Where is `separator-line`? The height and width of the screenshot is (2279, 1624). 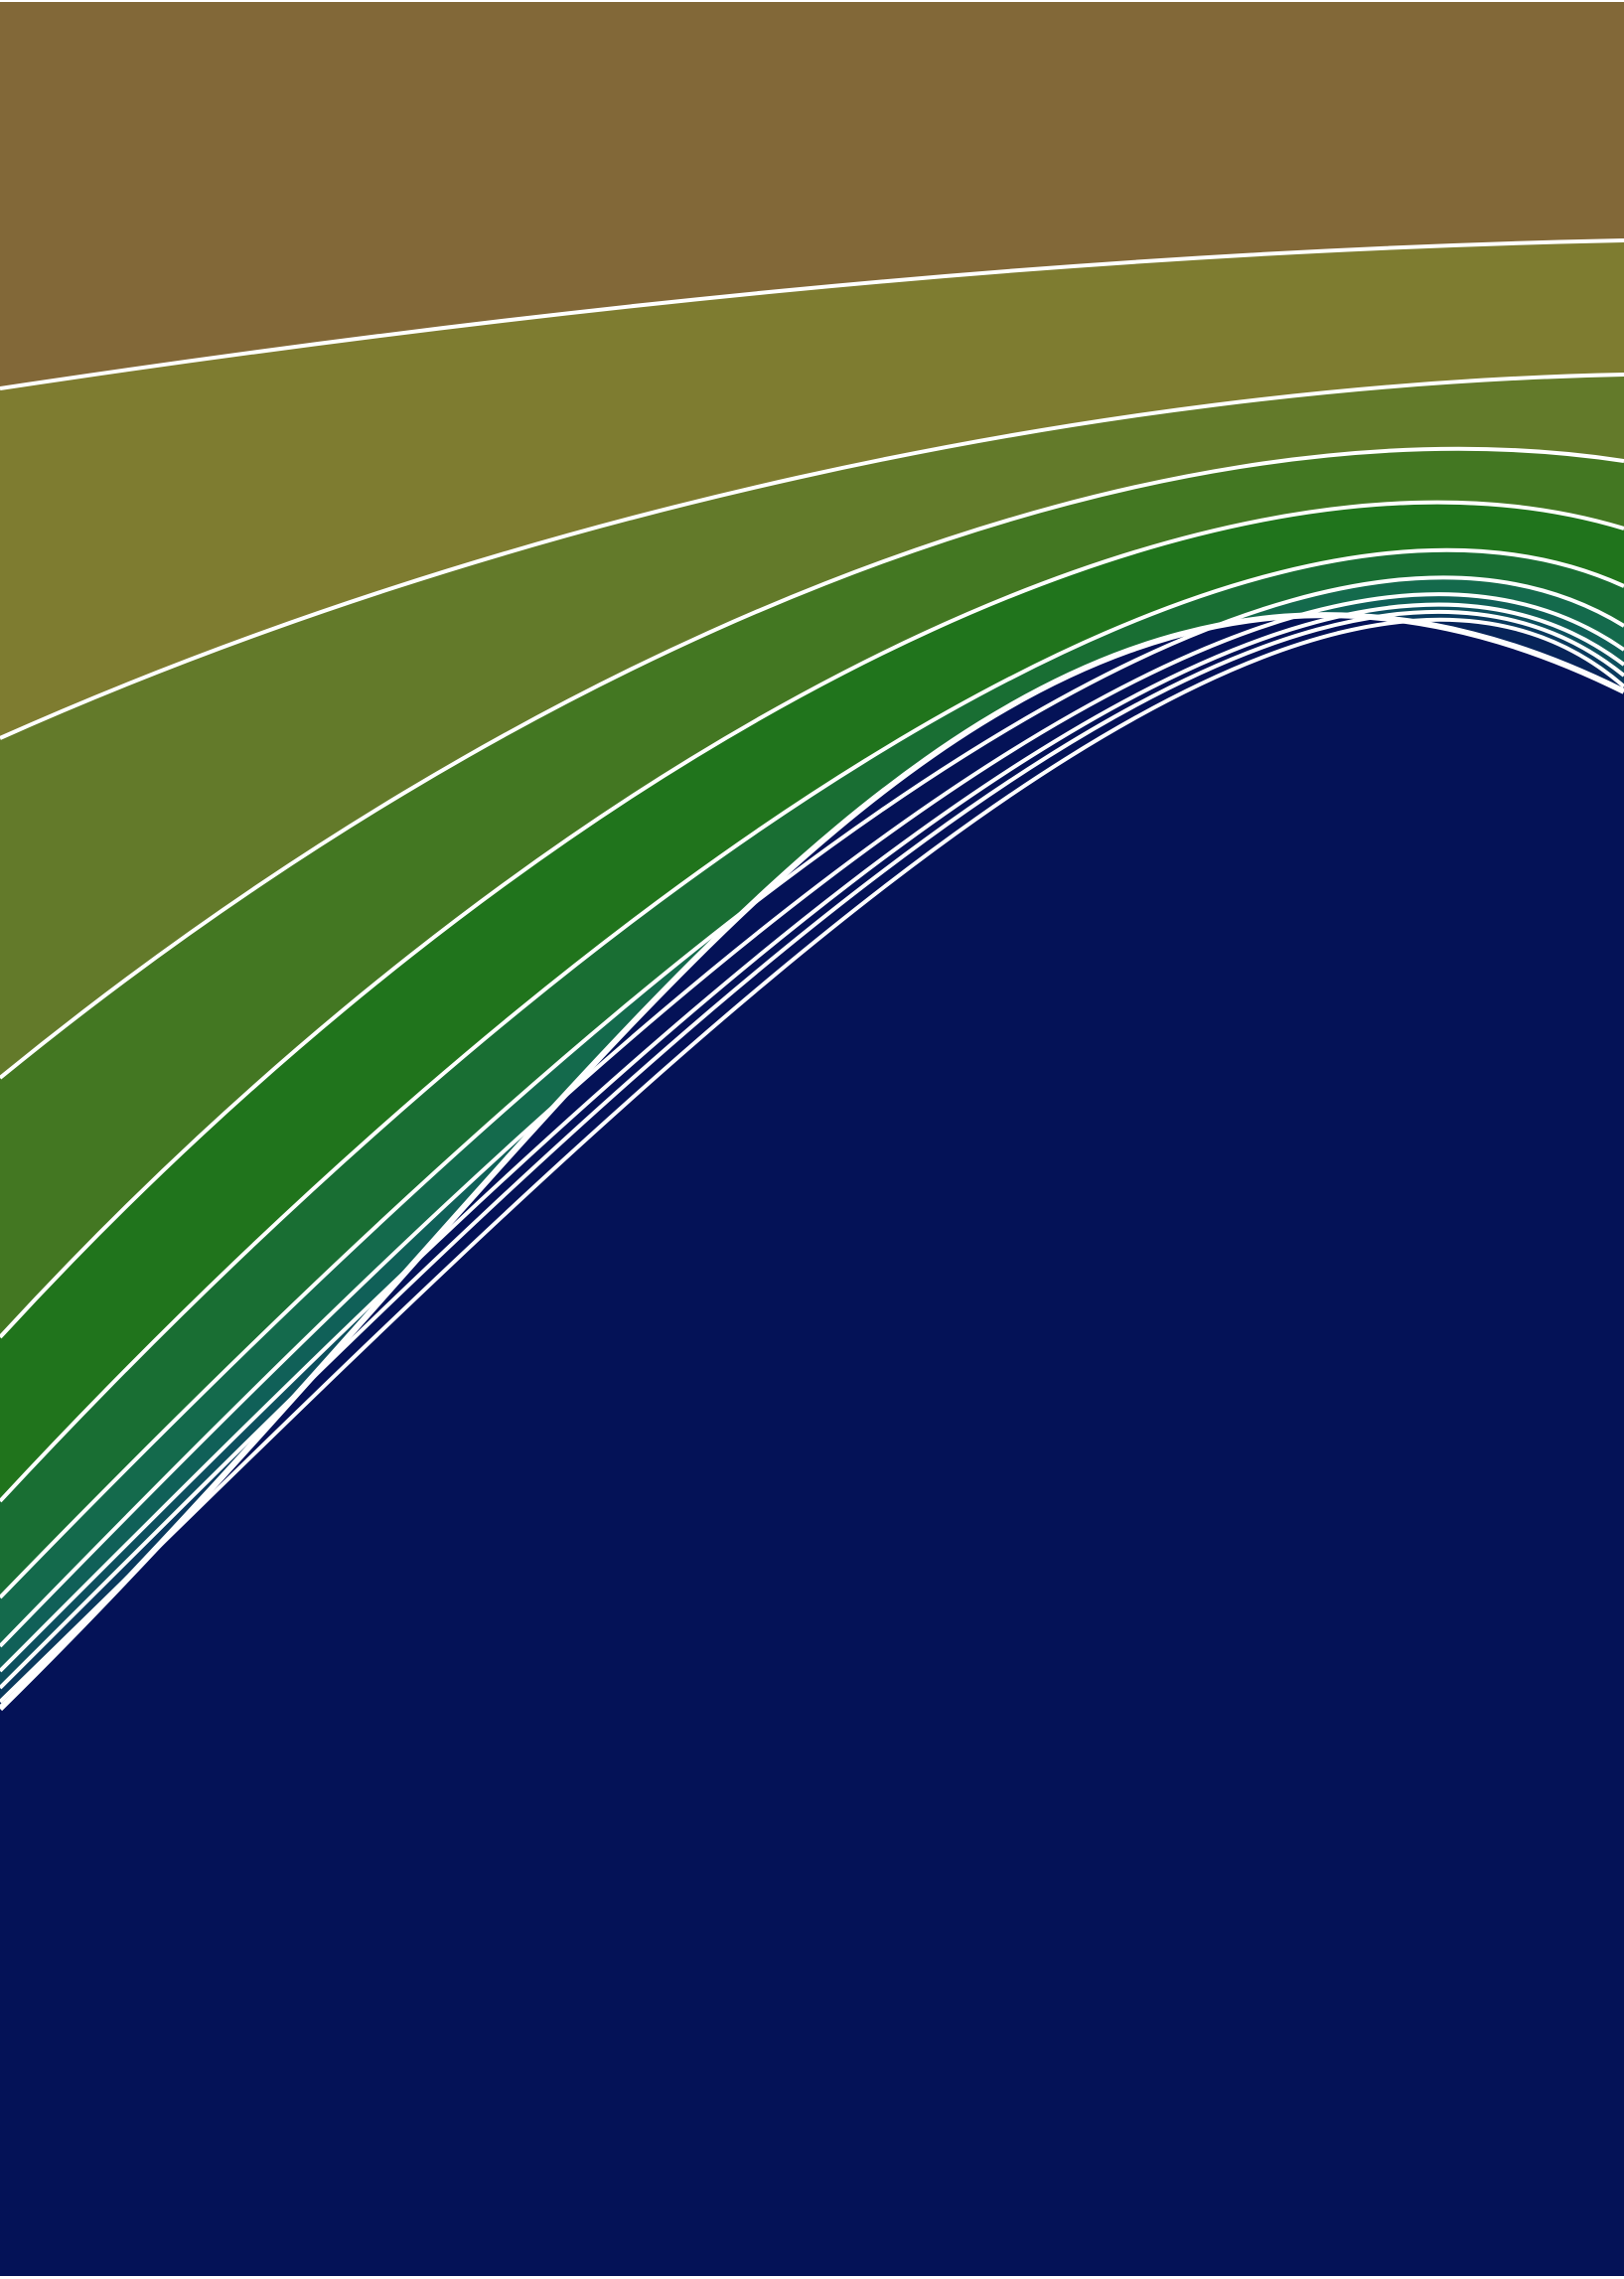
separator-line is located at coordinates (812, 314).